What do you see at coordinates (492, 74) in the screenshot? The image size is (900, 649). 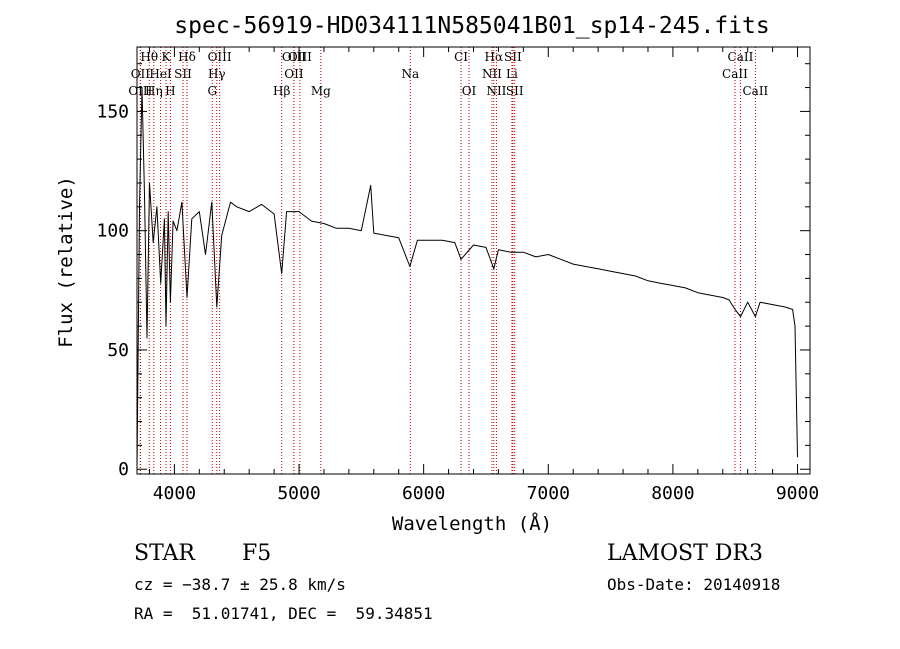 I see `line-marker-label-16: NII` at bounding box center [492, 74].